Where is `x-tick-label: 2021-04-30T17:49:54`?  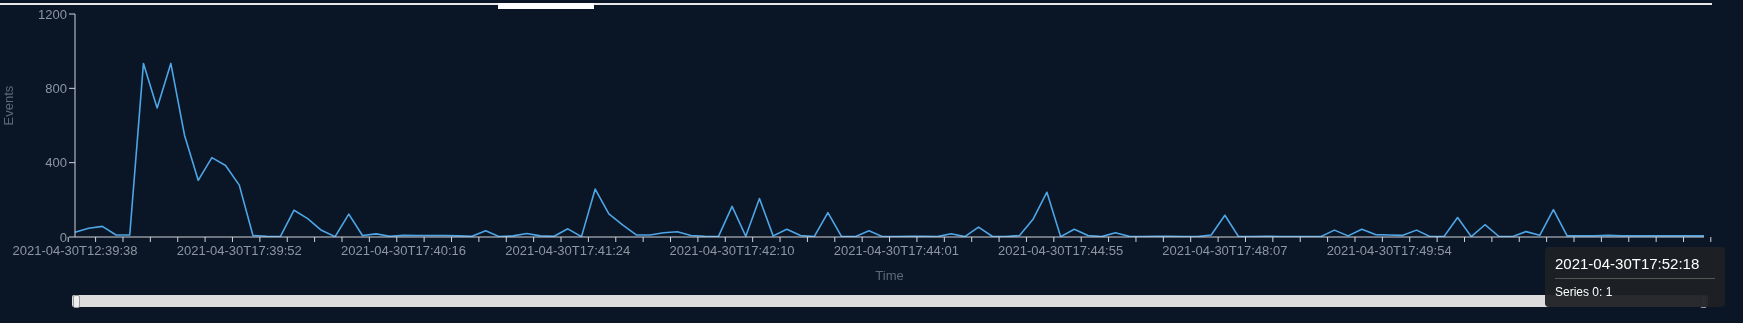
x-tick-label: 2021-04-30T17:49:54 is located at coordinates (1389, 250).